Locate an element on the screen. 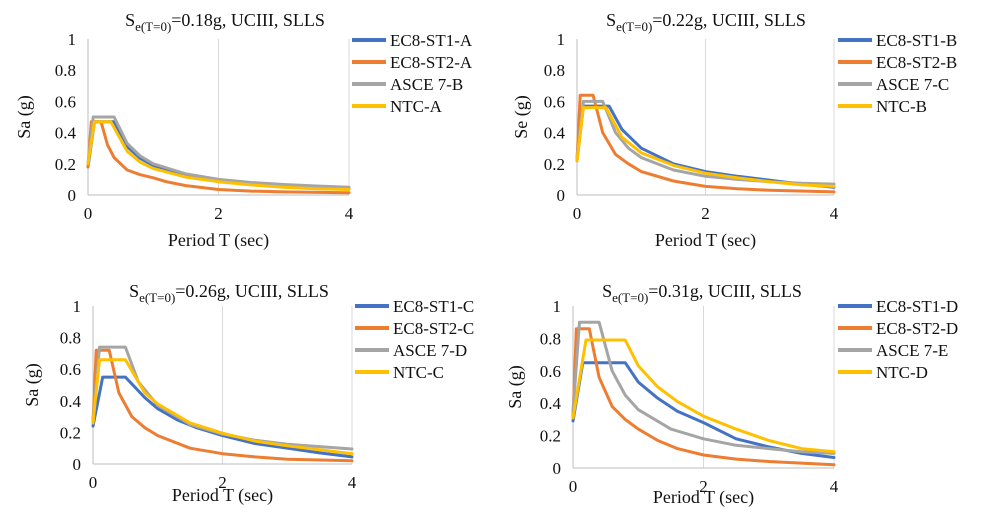  series-line-ec8-st2-b is located at coordinates (705, 143).